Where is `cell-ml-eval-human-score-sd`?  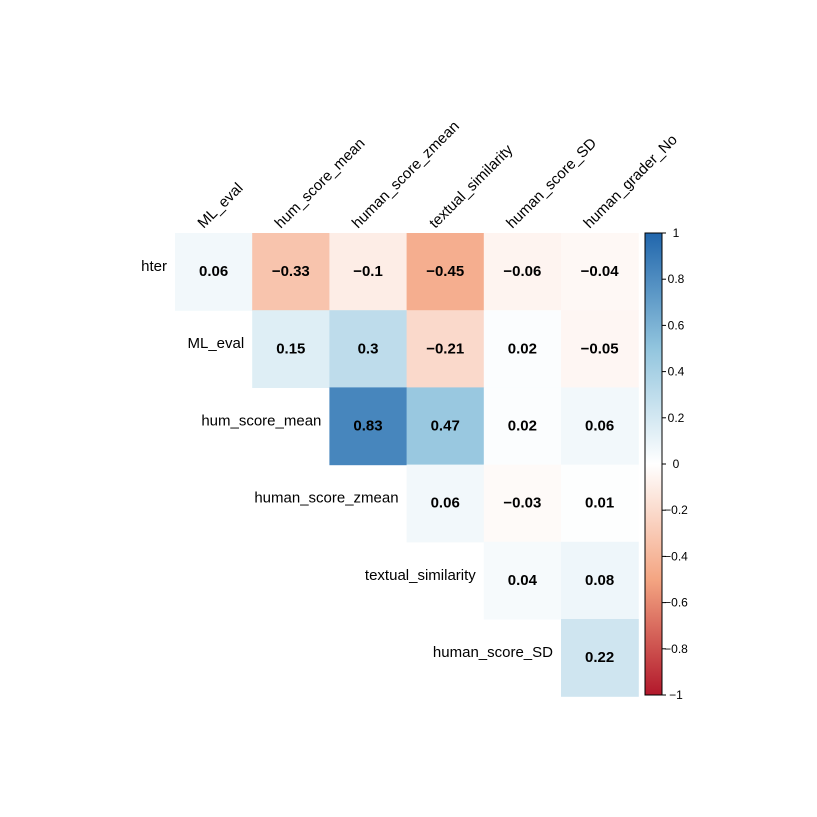
cell-ml-eval-human-score-sd is located at coordinates (522, 349).